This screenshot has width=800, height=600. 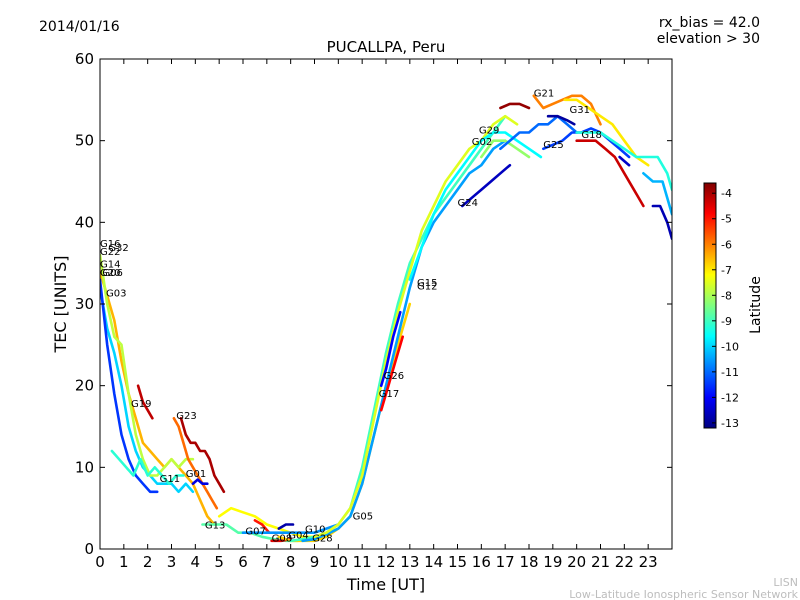 What do you see at coordinates (255, 531) in the screenshot?
I see `prn-label-12: G07` at bounding box center [255, 531].